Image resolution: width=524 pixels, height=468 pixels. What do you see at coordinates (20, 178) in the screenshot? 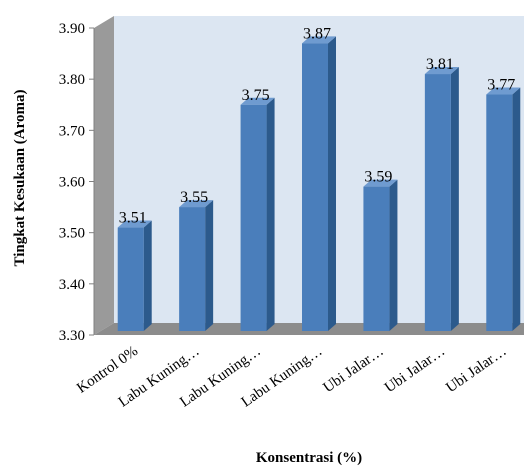
I see `y-axis-title: Tingkat Kesukaan (Aroma)` at bounding box center [20, 178].